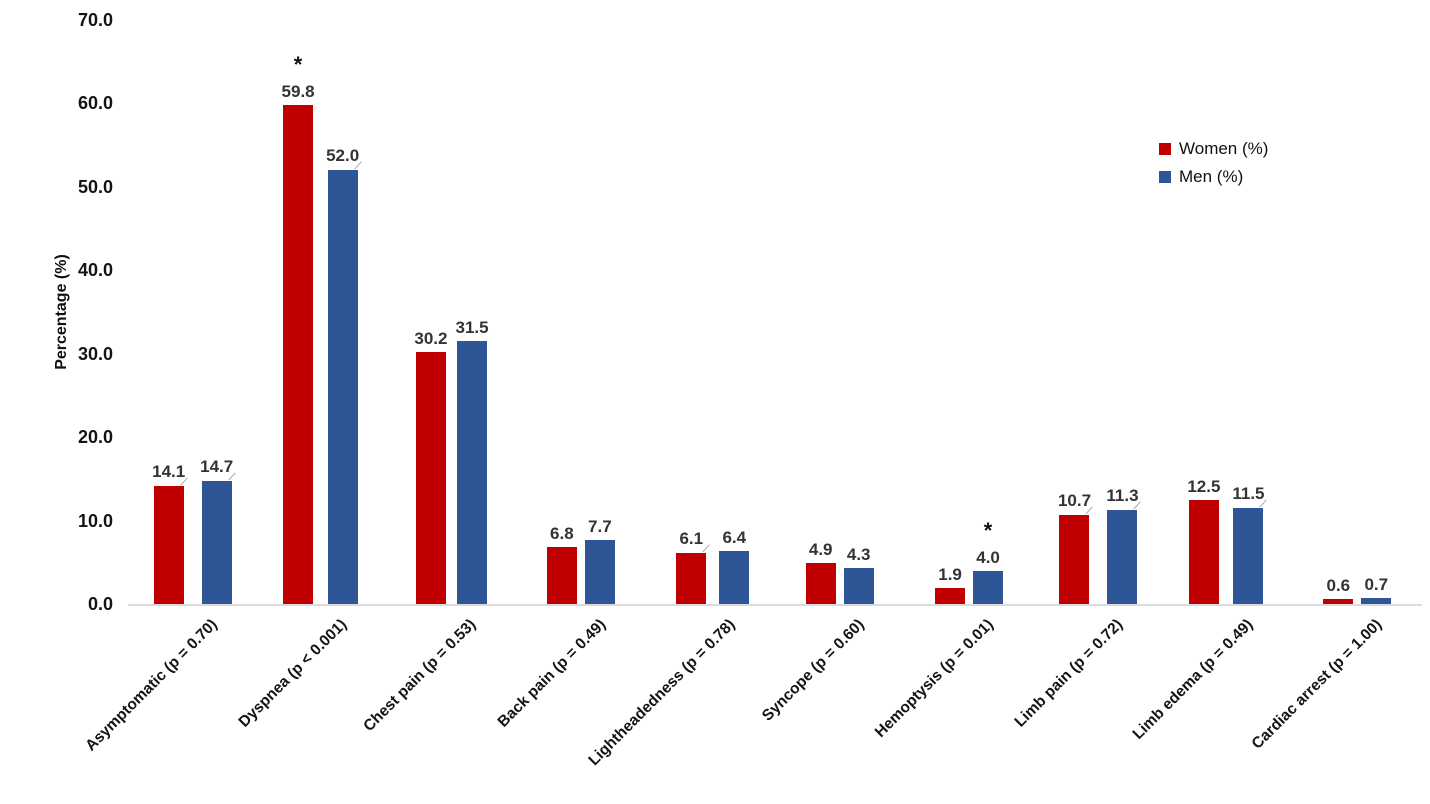  I want to click on bar-cell: 11.3, so click(1122, 545).